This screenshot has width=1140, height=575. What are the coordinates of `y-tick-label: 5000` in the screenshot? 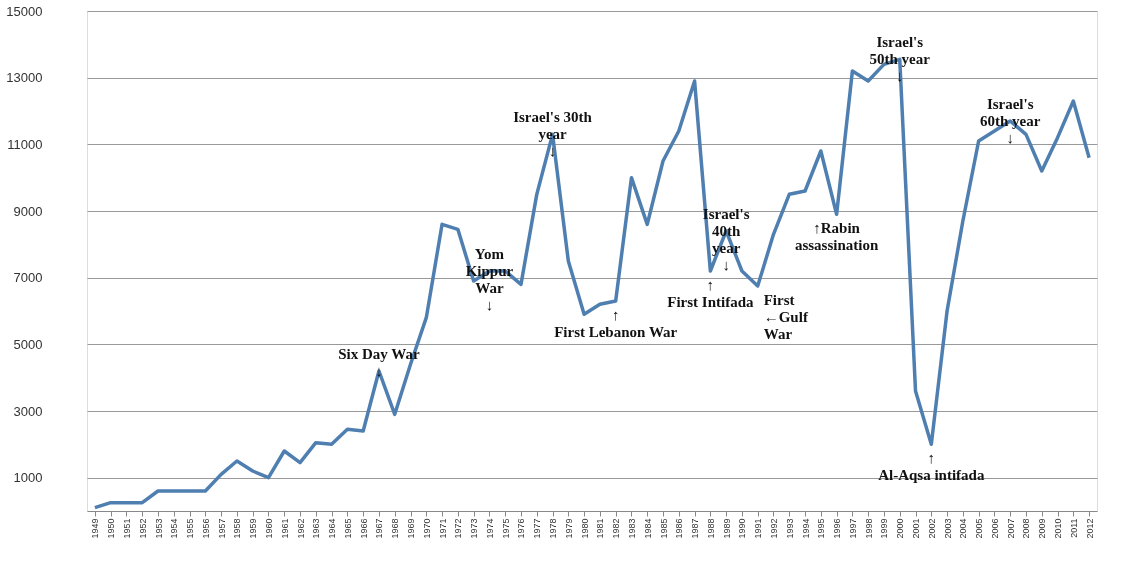 It's located at (28, 344).